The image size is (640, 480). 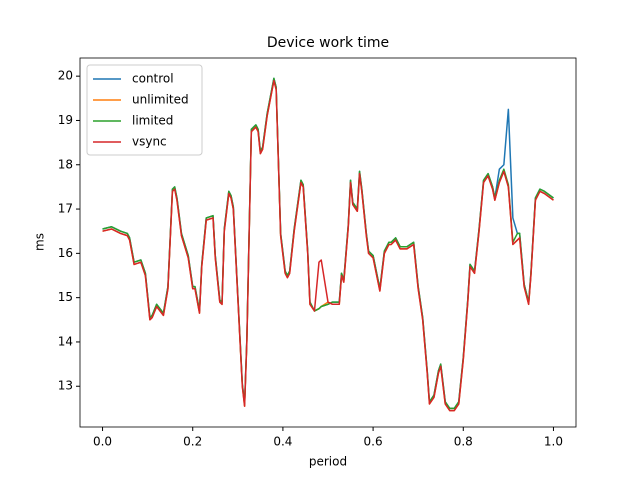 What do you see at coordinates (65, 164) in the screenshot?
I see `y-tick-label: 18` at bounding box center [65, 164].